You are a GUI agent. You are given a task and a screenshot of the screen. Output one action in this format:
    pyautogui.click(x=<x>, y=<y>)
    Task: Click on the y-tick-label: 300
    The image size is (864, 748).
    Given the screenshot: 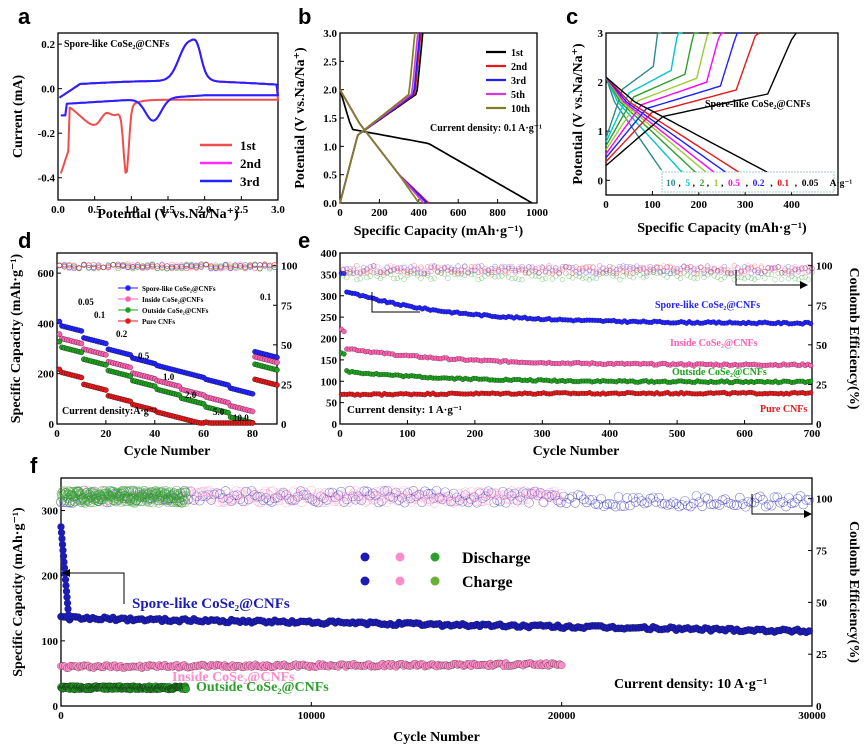 What is the action you would take?
    pyautogui.click(x=329, y=297)
    